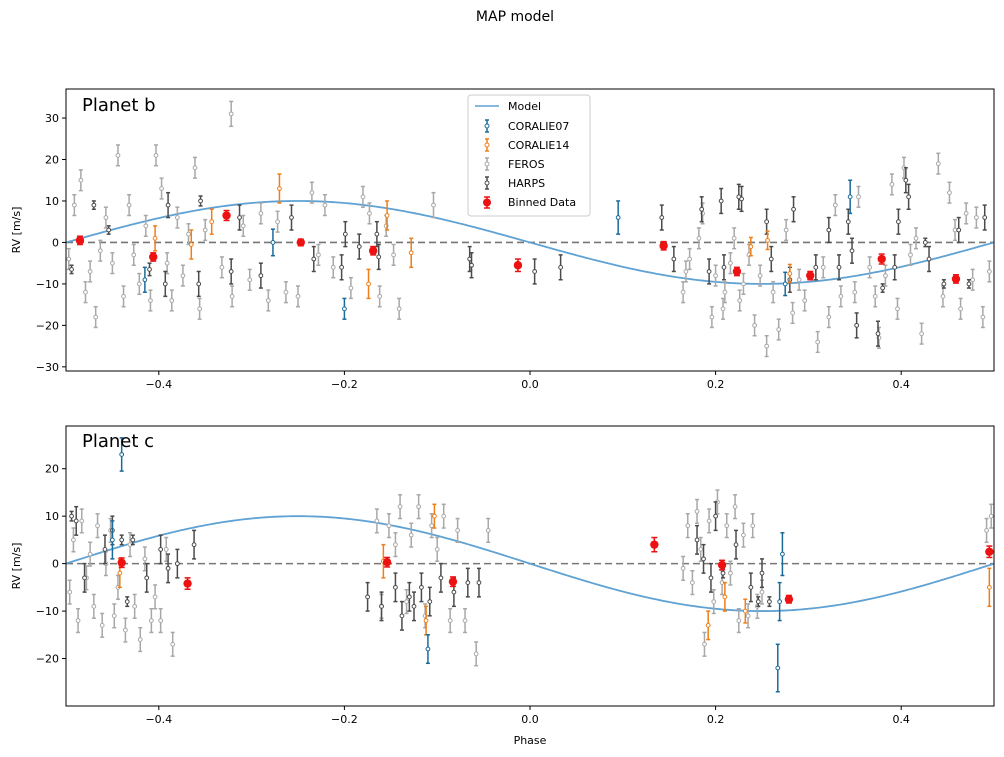  Describe the element at coordinates (47, 284) in the screenshot. I see `y-tick-label: −10` at that location.